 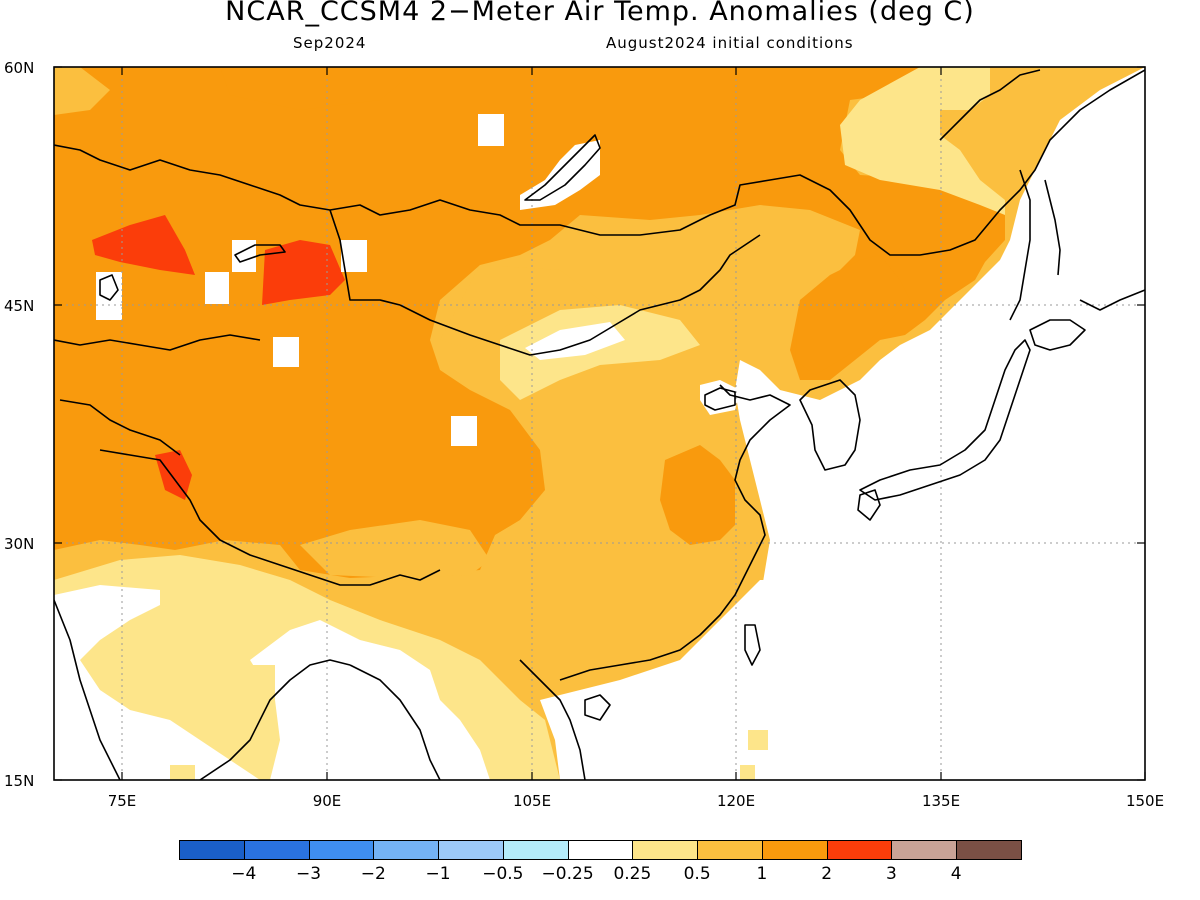 I want to click on lon-label-135e: 135E, so click(x=941, y=801).